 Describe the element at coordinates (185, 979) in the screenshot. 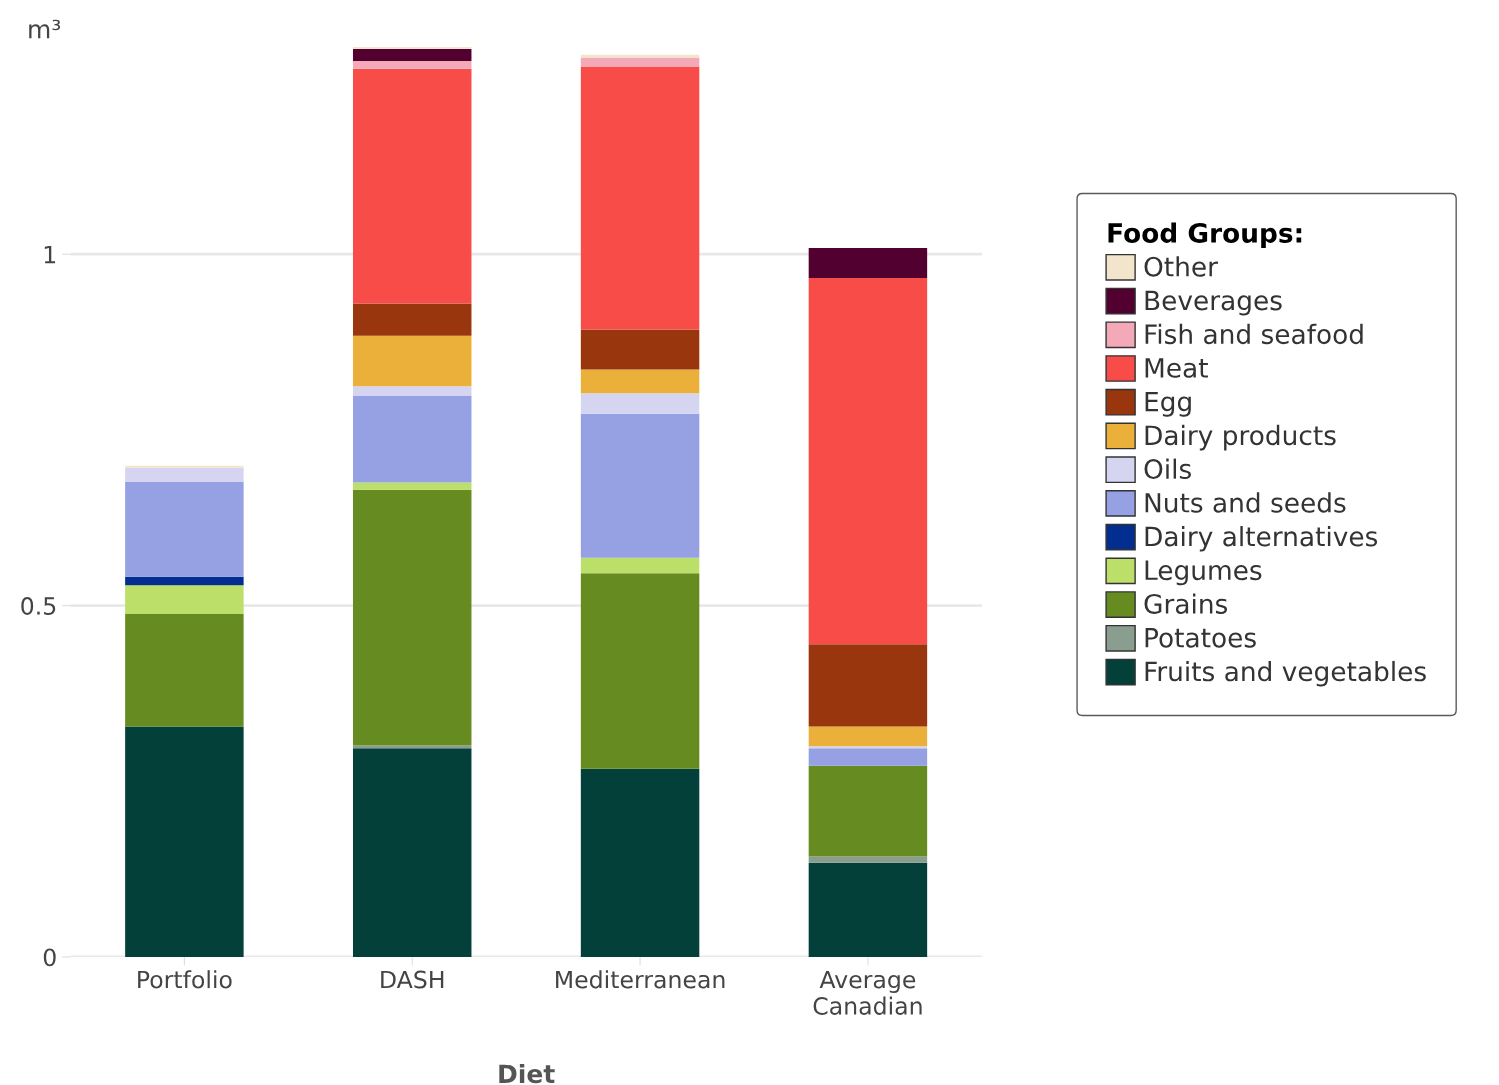

I see `x-tick-label: Portfolio` at that location.